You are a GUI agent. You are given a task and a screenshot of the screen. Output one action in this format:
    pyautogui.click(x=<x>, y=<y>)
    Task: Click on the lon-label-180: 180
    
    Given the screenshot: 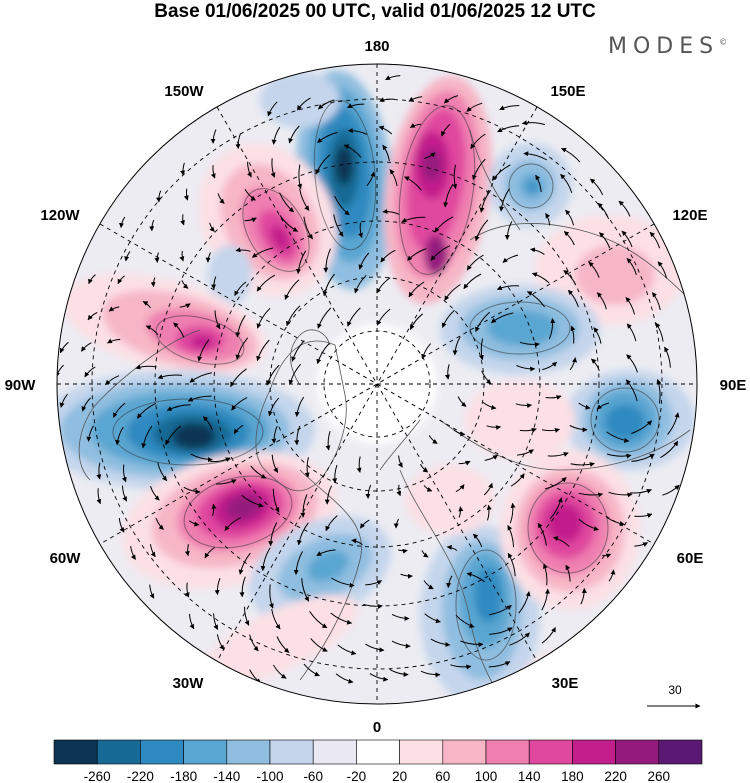 What is the action you would take?
    pyautogui.click(x=376, y=46)
    